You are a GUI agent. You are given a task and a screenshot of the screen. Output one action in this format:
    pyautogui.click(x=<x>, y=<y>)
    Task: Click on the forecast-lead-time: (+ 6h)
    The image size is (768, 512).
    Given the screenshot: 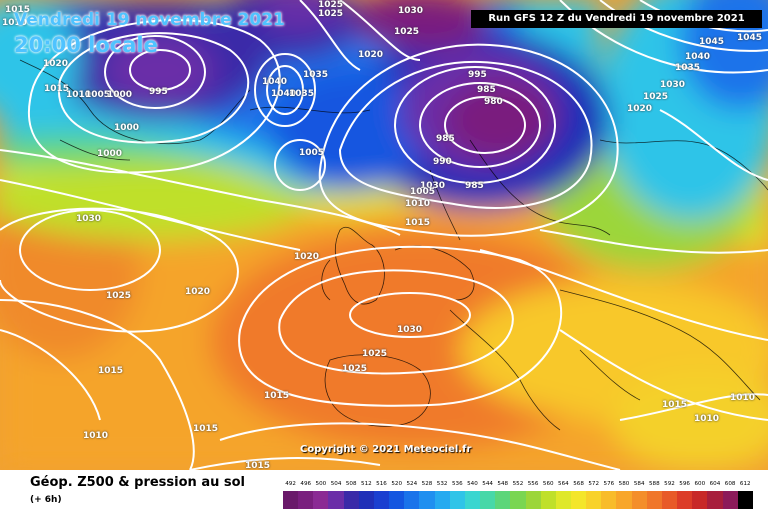 What is the action you would take?
    pyautogui.click(x=46, y=500)
    